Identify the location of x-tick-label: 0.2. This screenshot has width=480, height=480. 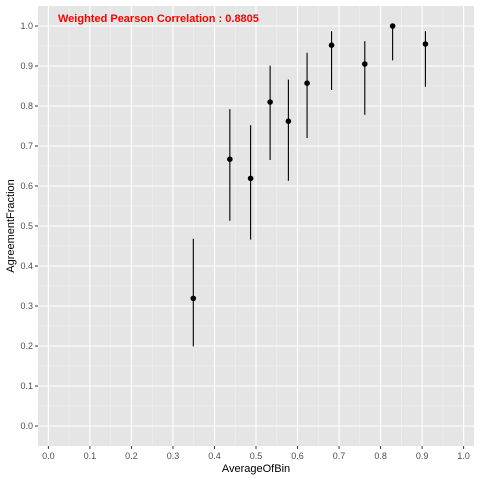
(131, 456).